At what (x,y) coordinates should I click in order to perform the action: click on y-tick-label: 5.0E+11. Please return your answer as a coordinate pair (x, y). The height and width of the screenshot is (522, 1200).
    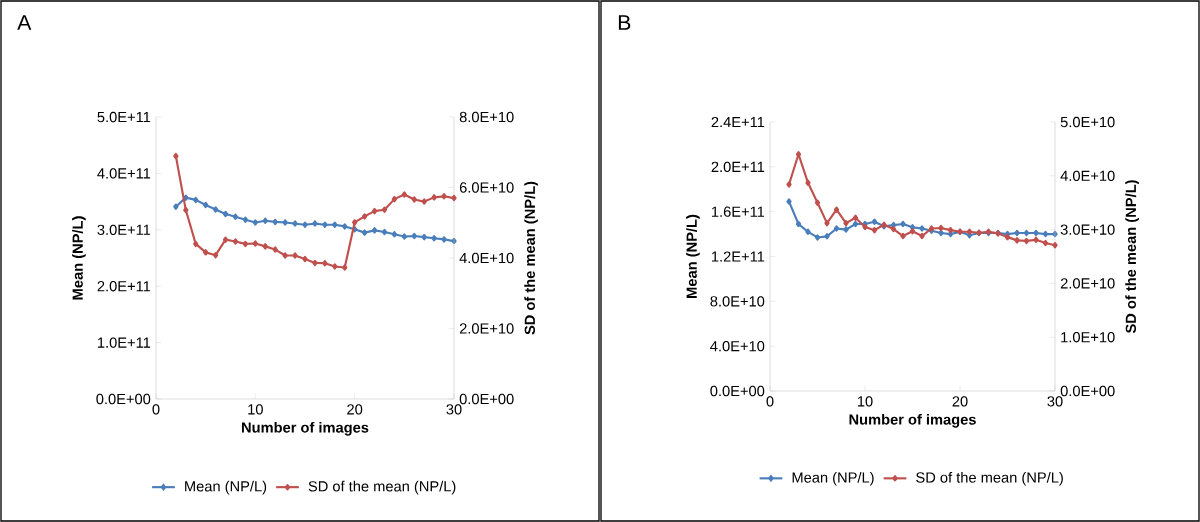
    Looking at the image, I should click on (124, 117).